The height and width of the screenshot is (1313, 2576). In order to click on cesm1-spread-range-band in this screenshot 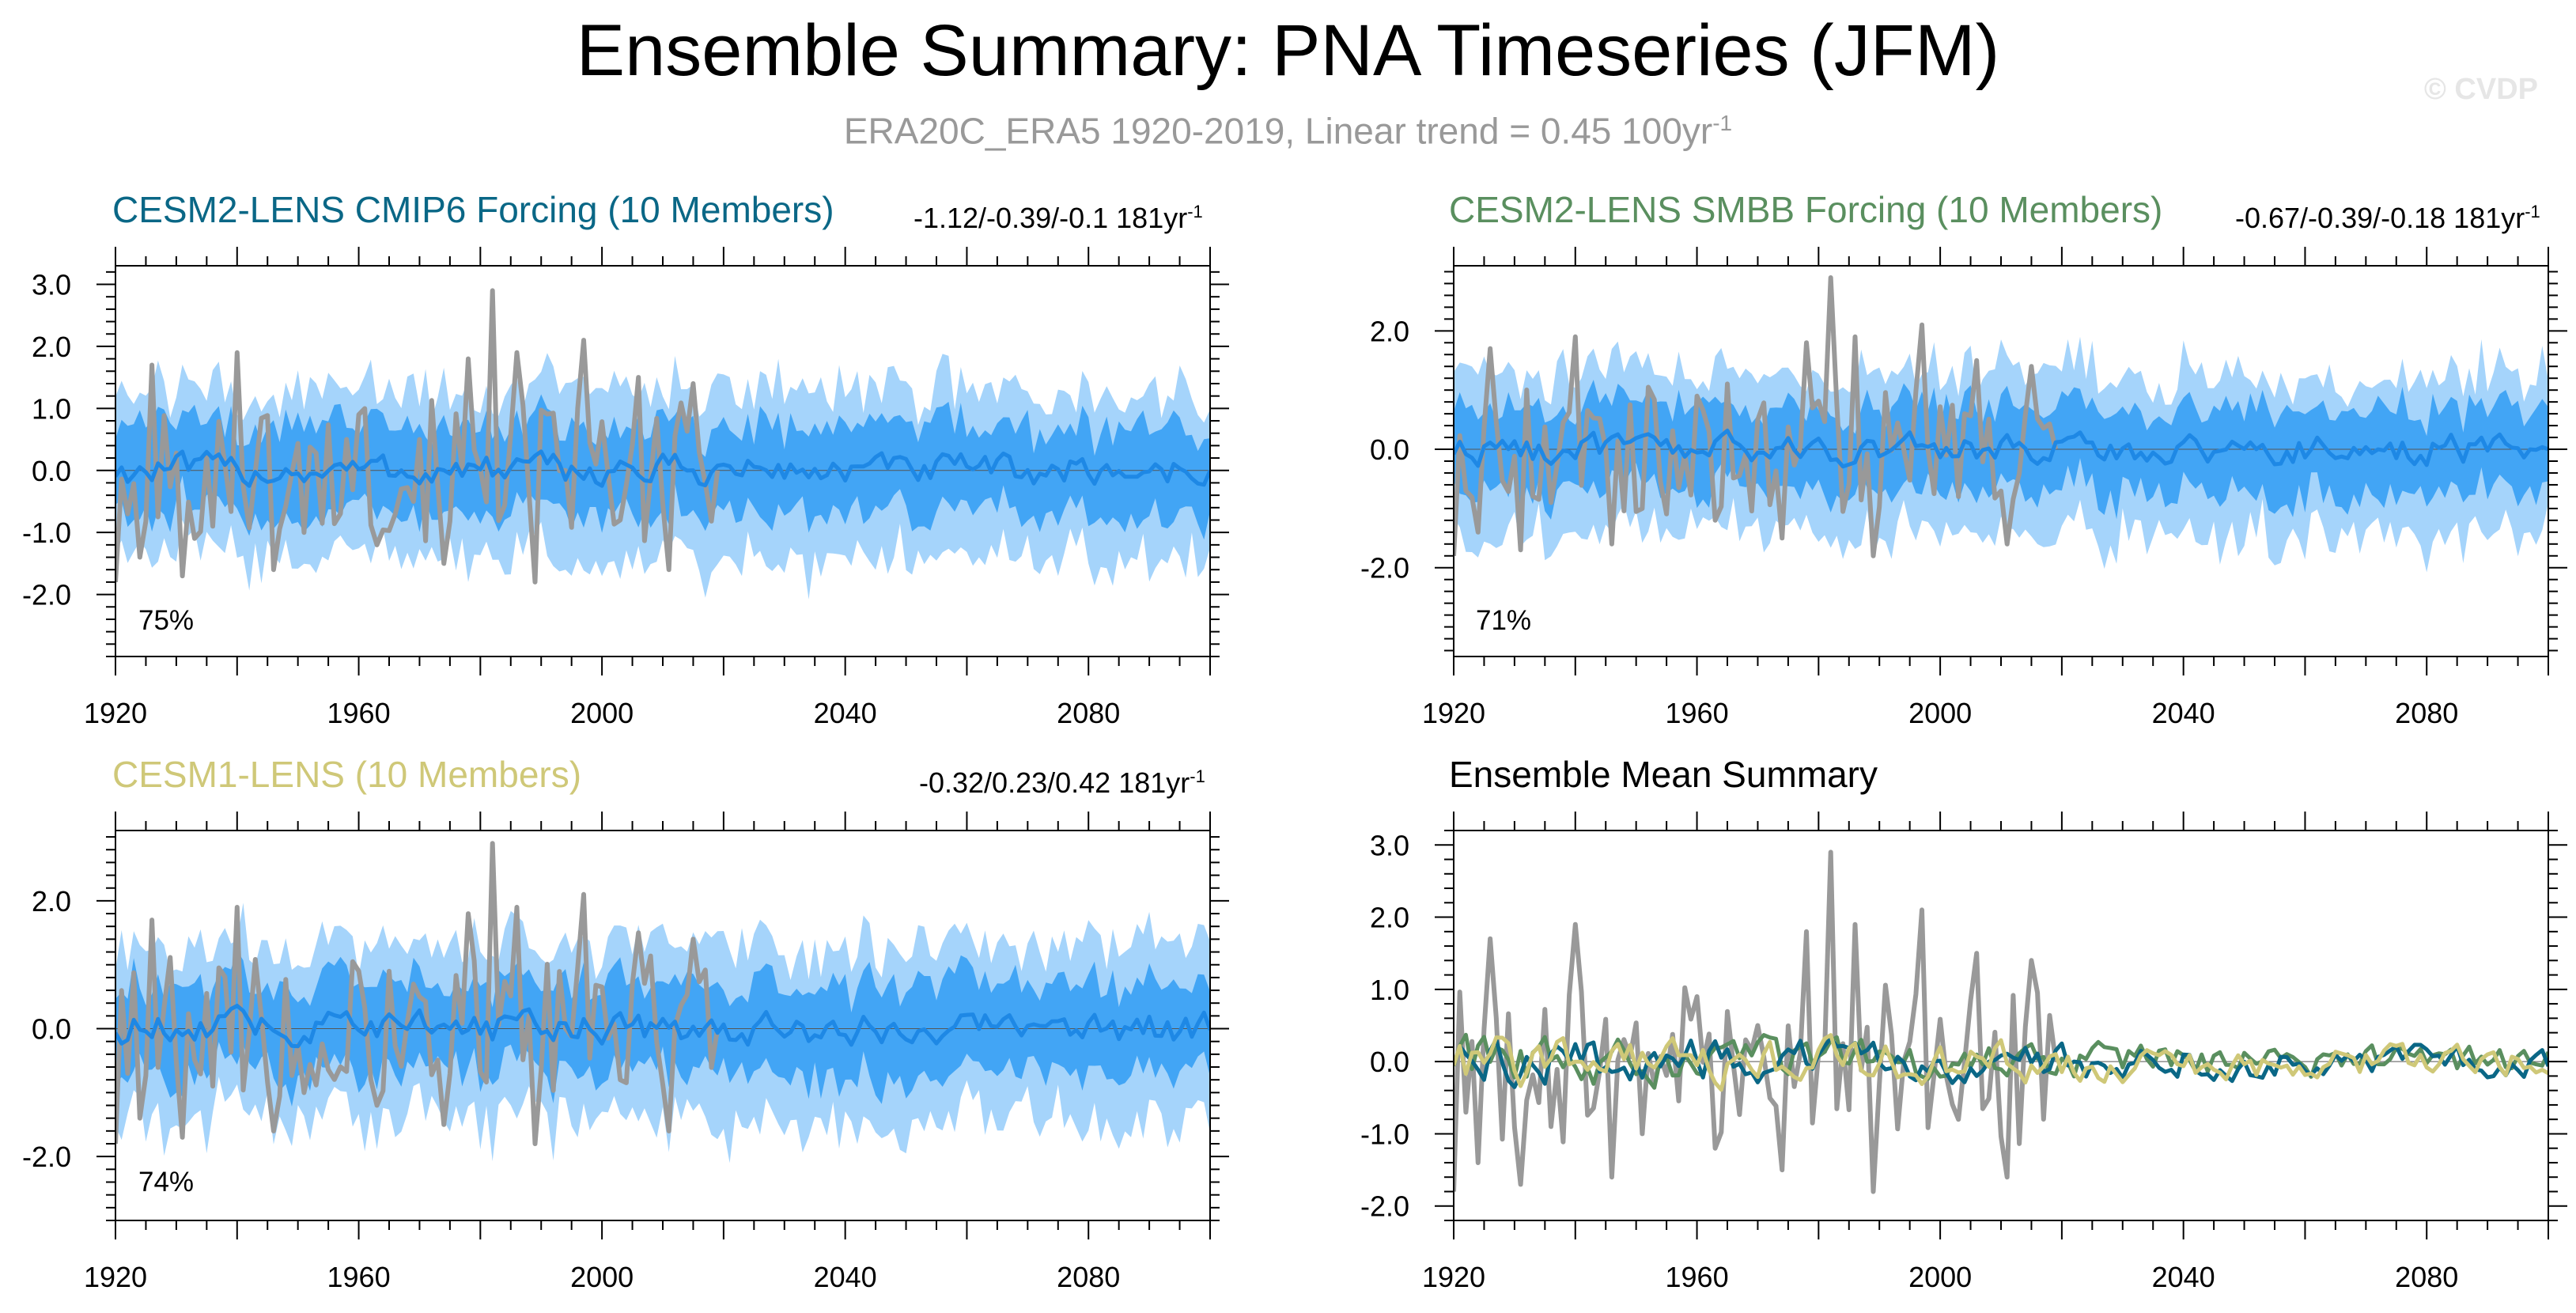, I will do `click(663, 1033)`.